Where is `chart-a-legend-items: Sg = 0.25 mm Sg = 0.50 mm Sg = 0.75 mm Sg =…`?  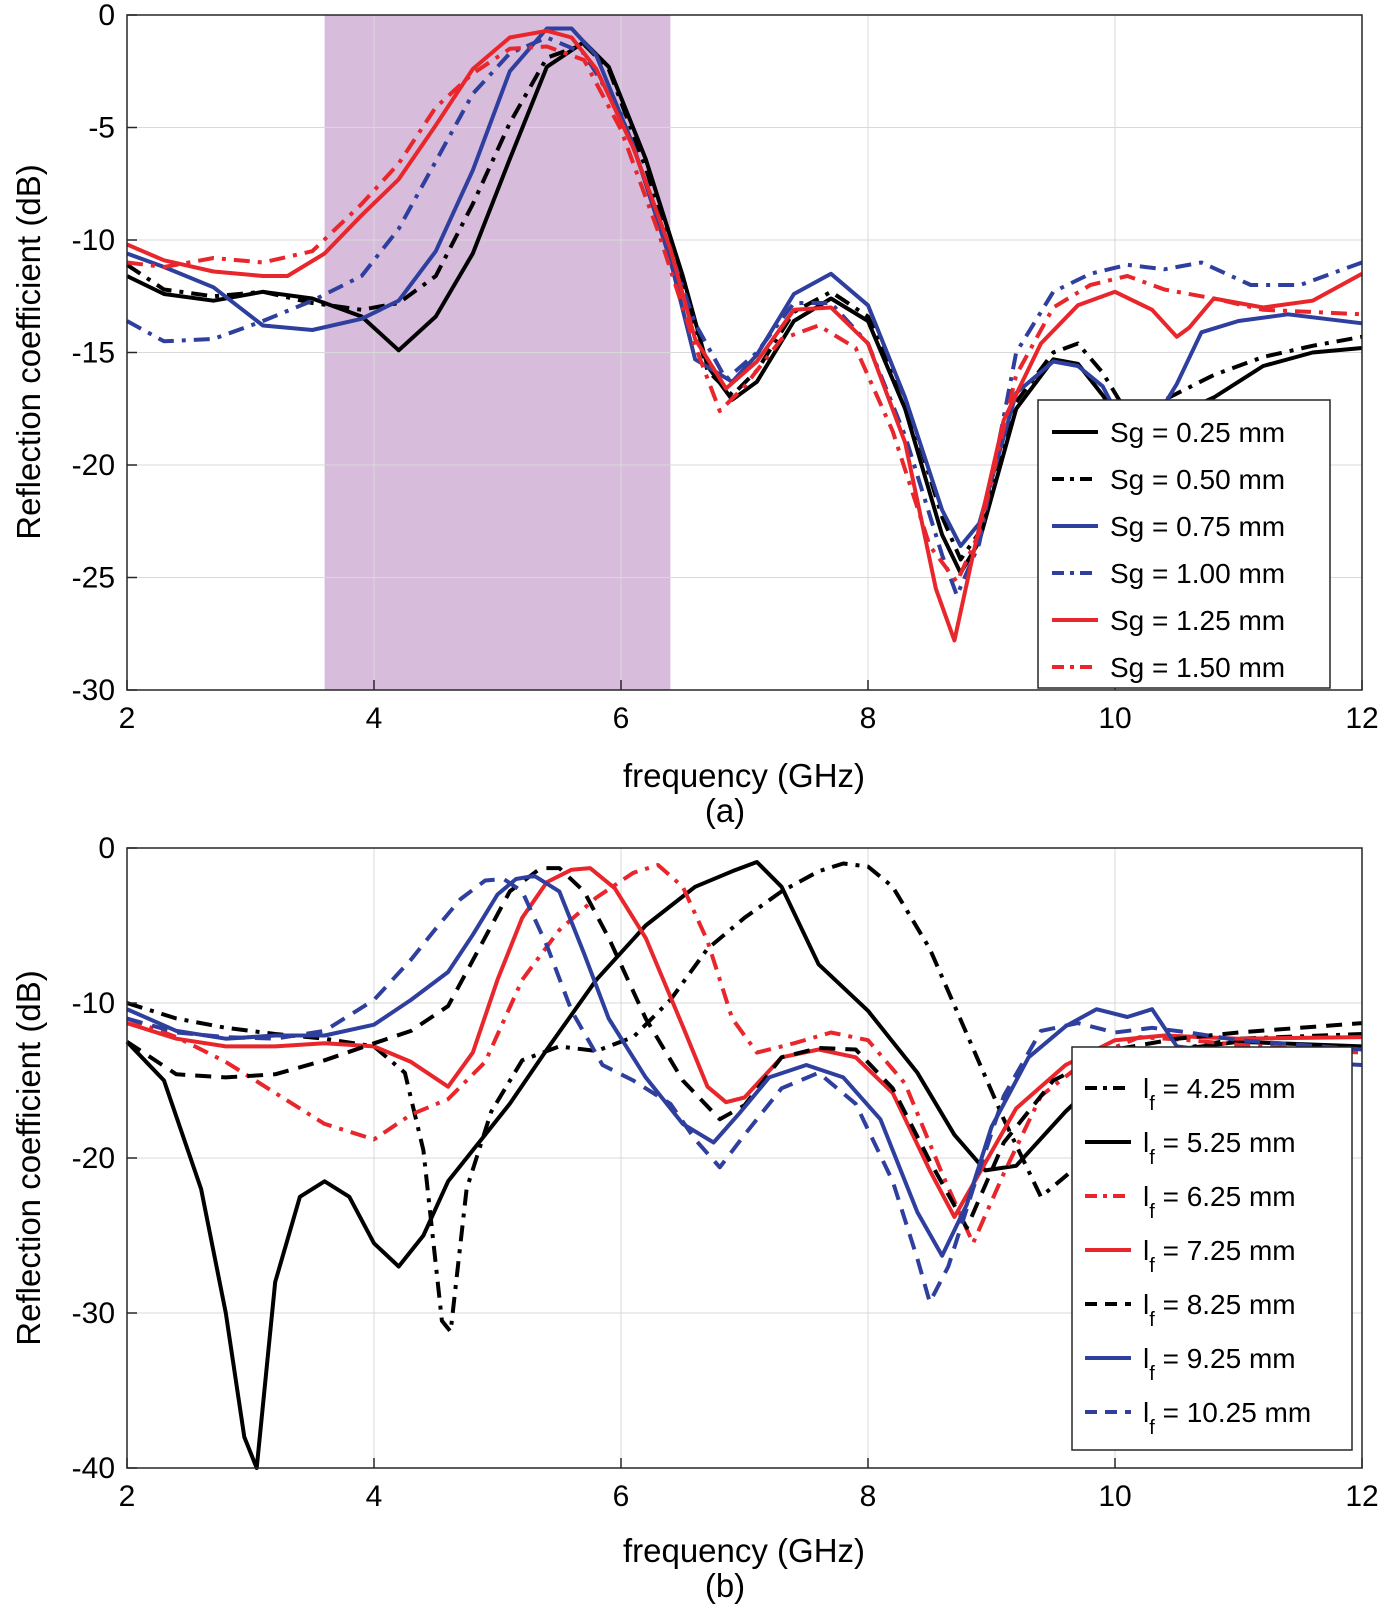 chart-a-legend-items: Sg = 0.25 mm Sg = 0.50 mm Sg = 0.75 mm Sg =… is located at coordinates (1168, 550).